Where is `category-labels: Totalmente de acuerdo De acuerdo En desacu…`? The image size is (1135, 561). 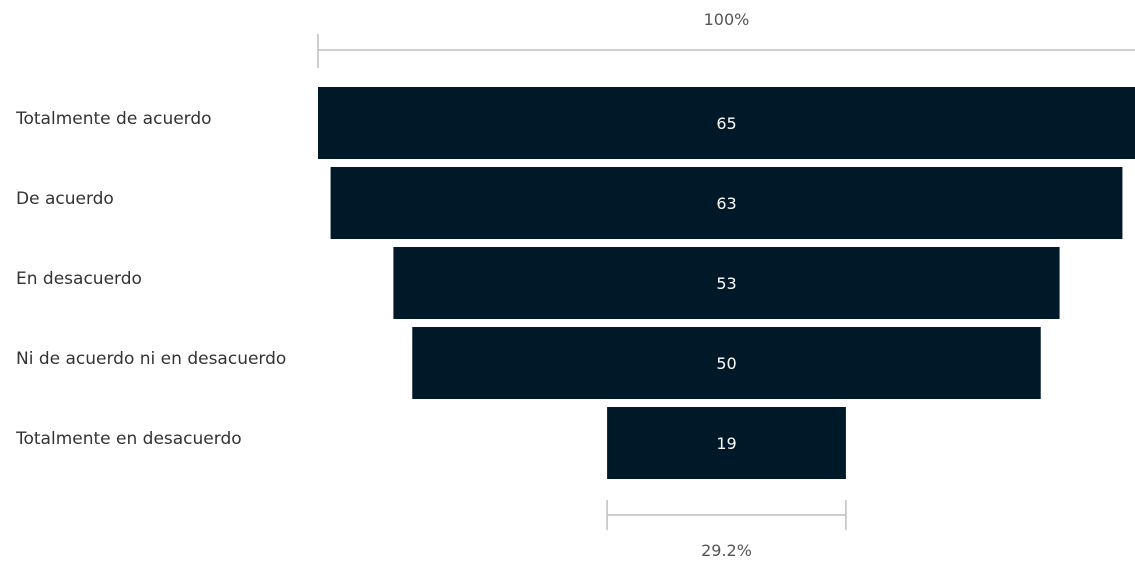 category-labels: Totalmente de acuerdo De acuerdo En desacu… is located at coordinates (150, 279).